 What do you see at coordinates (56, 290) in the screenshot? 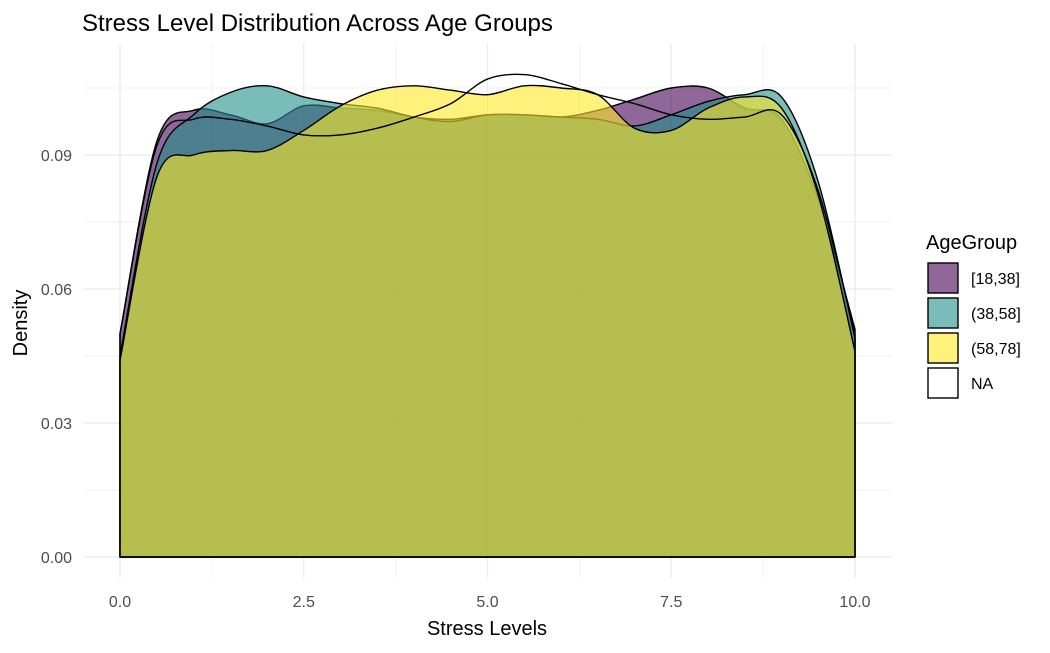
I see `y-tick-label: 0.06` at bounding box center [56, 290].